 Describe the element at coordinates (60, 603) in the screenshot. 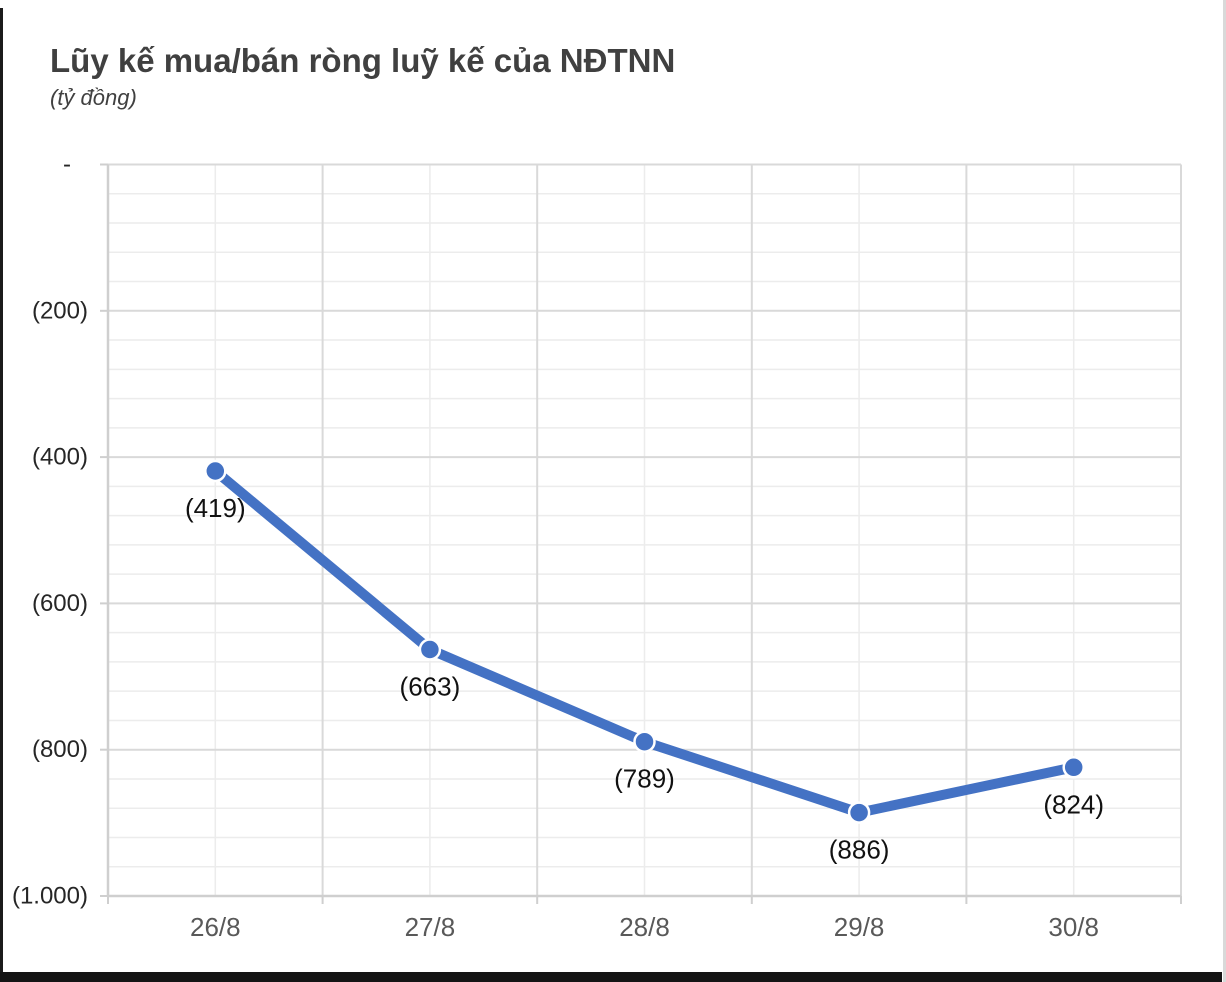

I see `y-axis-tick-label: (600)` at that location.